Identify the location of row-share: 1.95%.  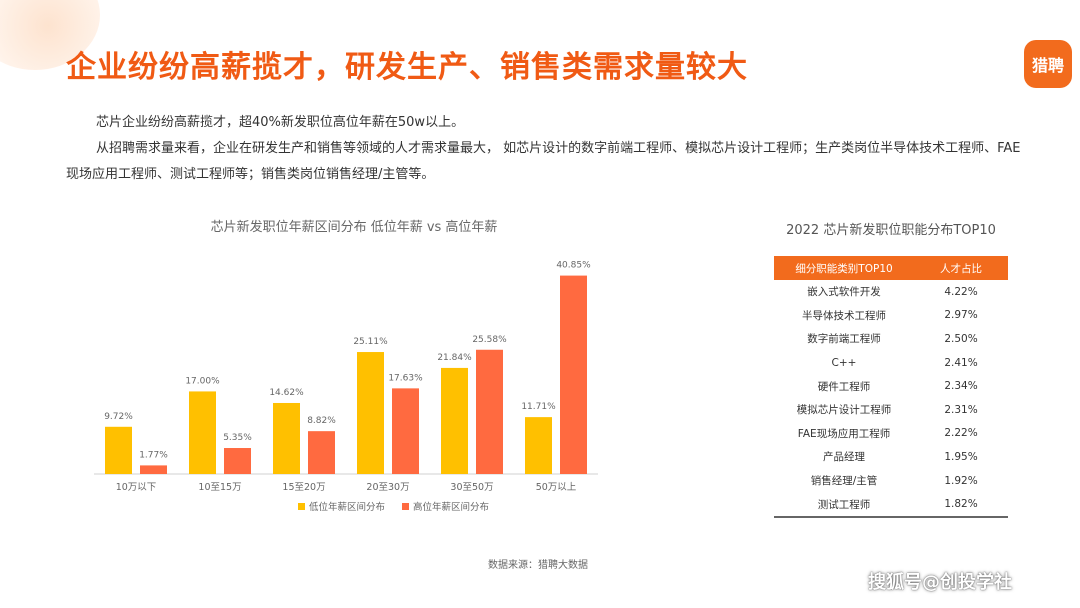
(961, 456).